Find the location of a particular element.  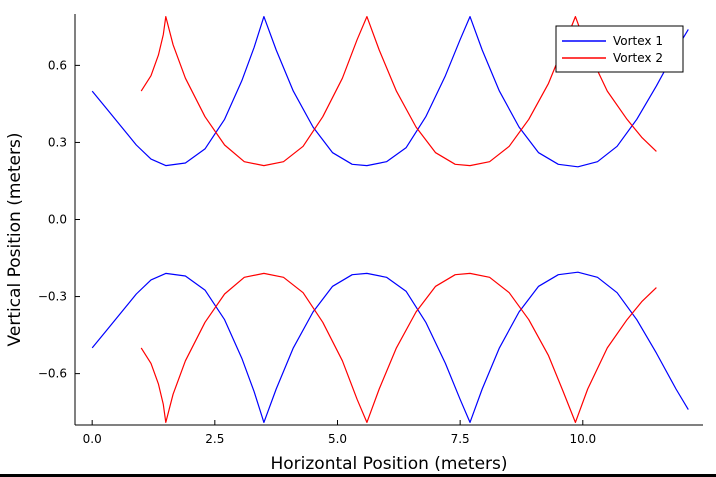

x-tick-label: 7.5 is located at coordinates (460, 439).